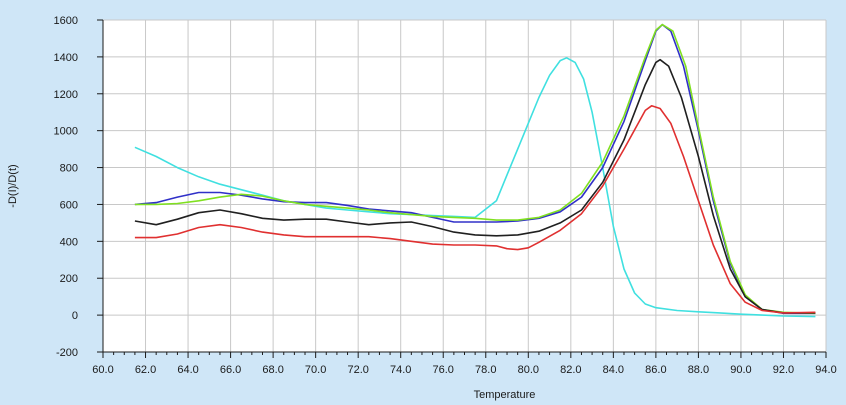 The width and height of the screenshot is (846, 405). What do you see at coordinates (66, 21) in the screenshot?
I see `y-tick-label: 1600` at bounding box center [66, 21].